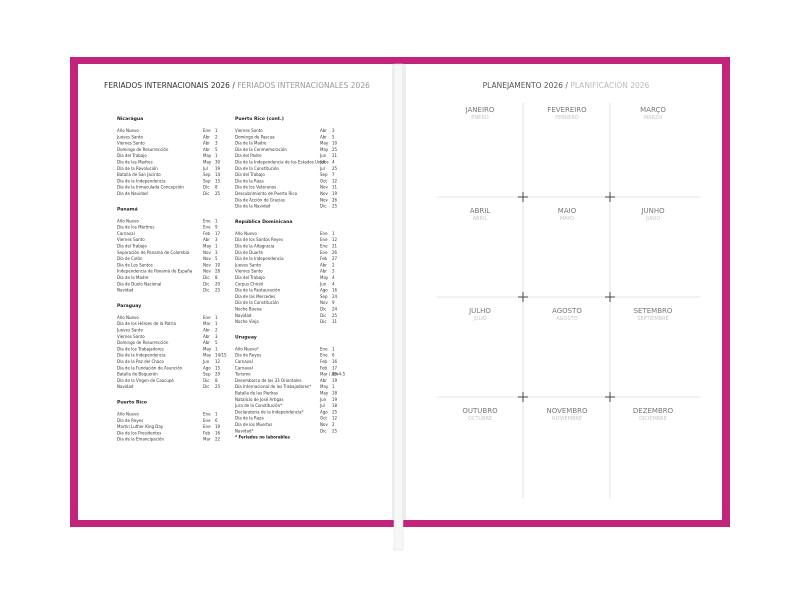 The height and width of the screenshot is (604, 800). I want to click on month-es: JULIO, so click(479, 319).